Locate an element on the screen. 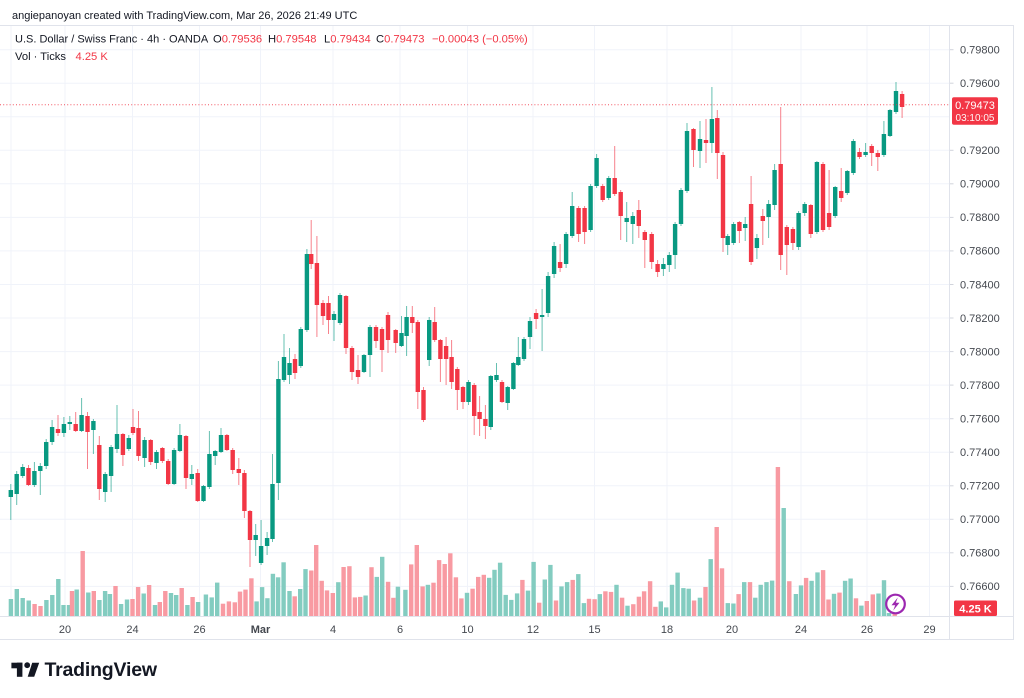 This screenshot has height=698, width=1024. svg-text: 0.77600 is located at coordinates (980, 420).